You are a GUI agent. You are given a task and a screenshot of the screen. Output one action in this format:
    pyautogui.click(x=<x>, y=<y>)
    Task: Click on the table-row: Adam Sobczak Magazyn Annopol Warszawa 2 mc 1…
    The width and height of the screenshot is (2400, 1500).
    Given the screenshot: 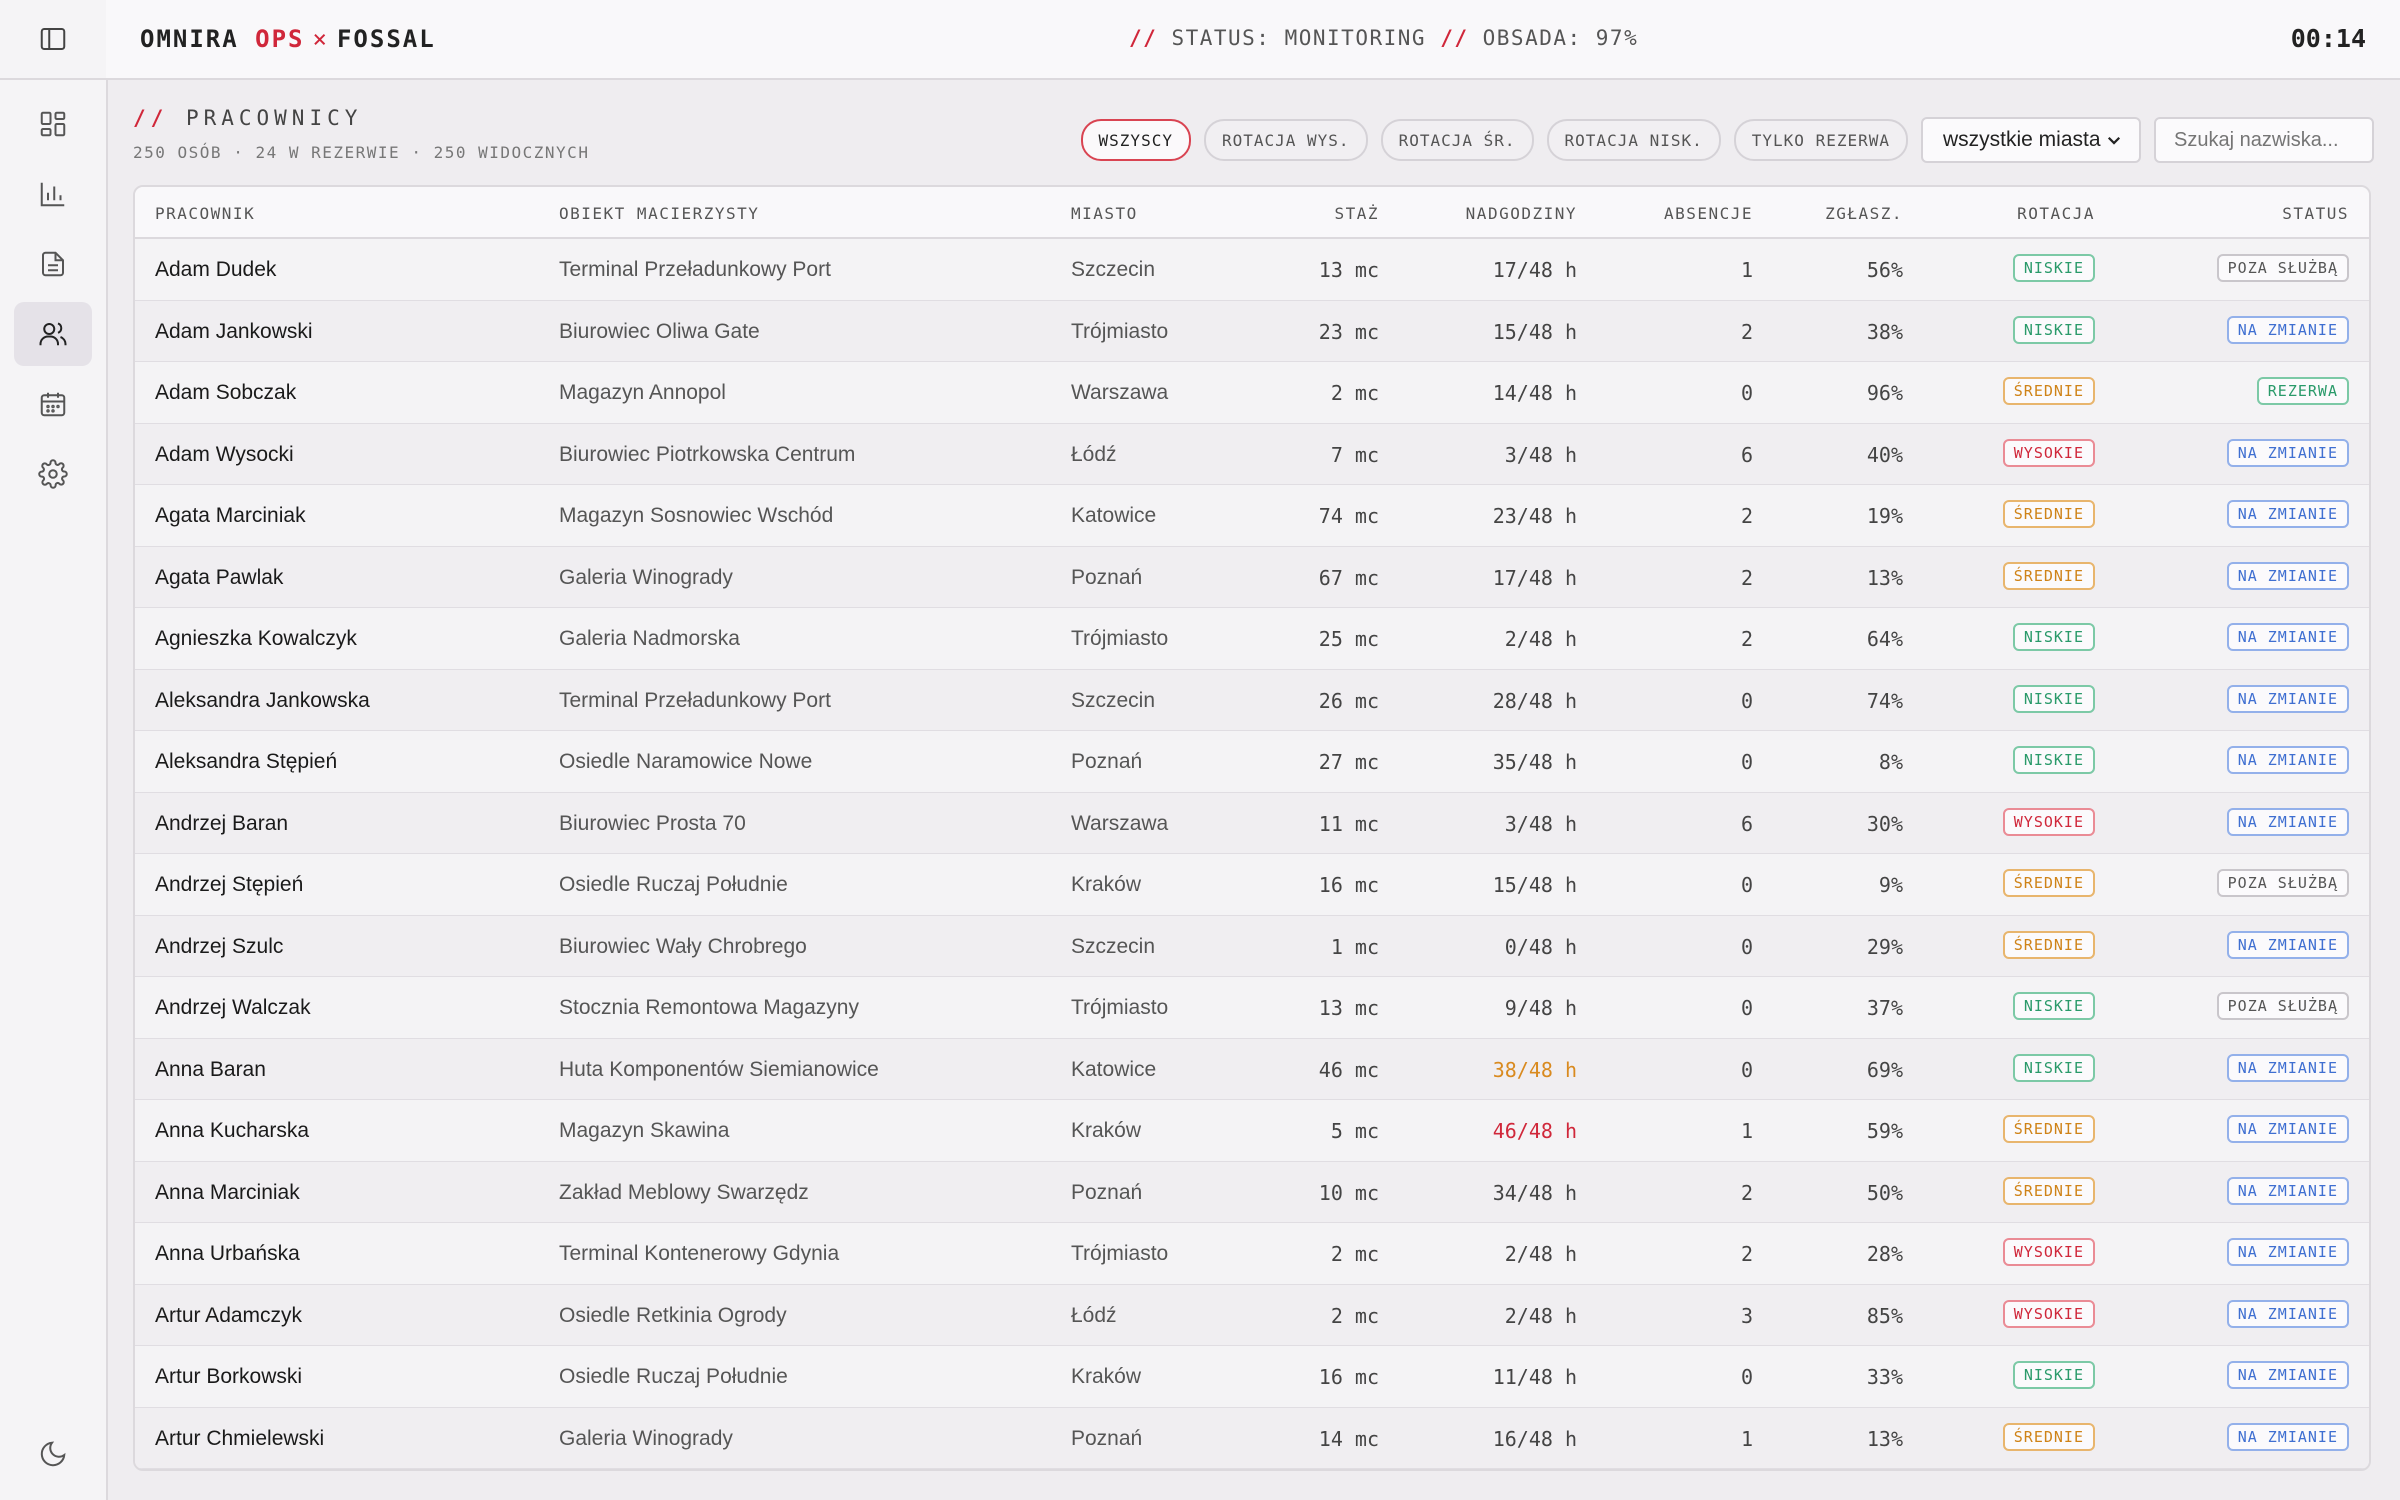 What is the action you would take?
    pyautogui.click(x=1252, y=393)
    